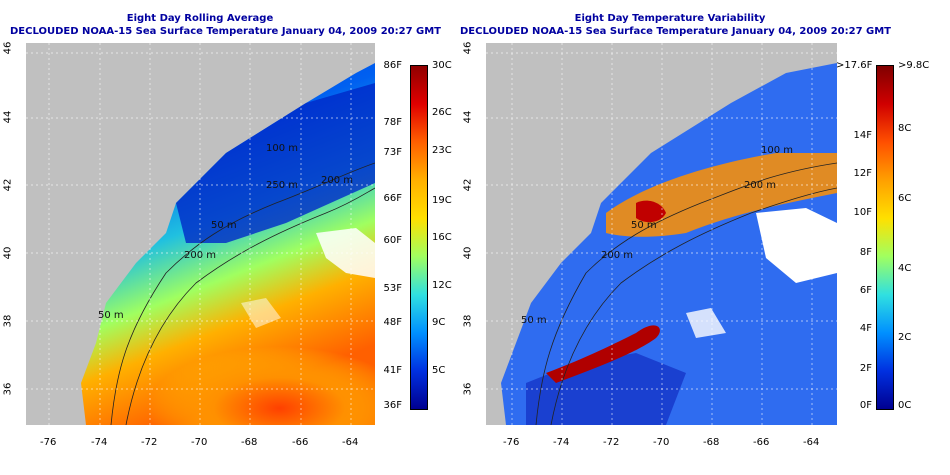  What do you see at coordinates (8, 185) in the screenshot?
I see `left-lat-label: 42` at bounding box center [8, 185].